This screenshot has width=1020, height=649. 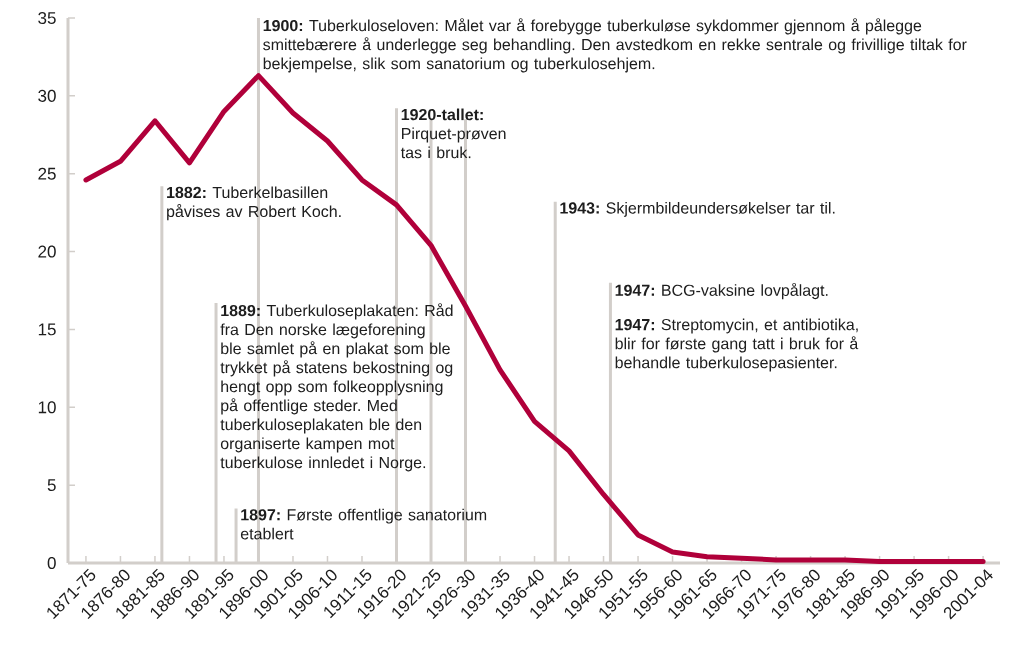 I want to click on y-tick-label: 25, so click(x=47, y=173).